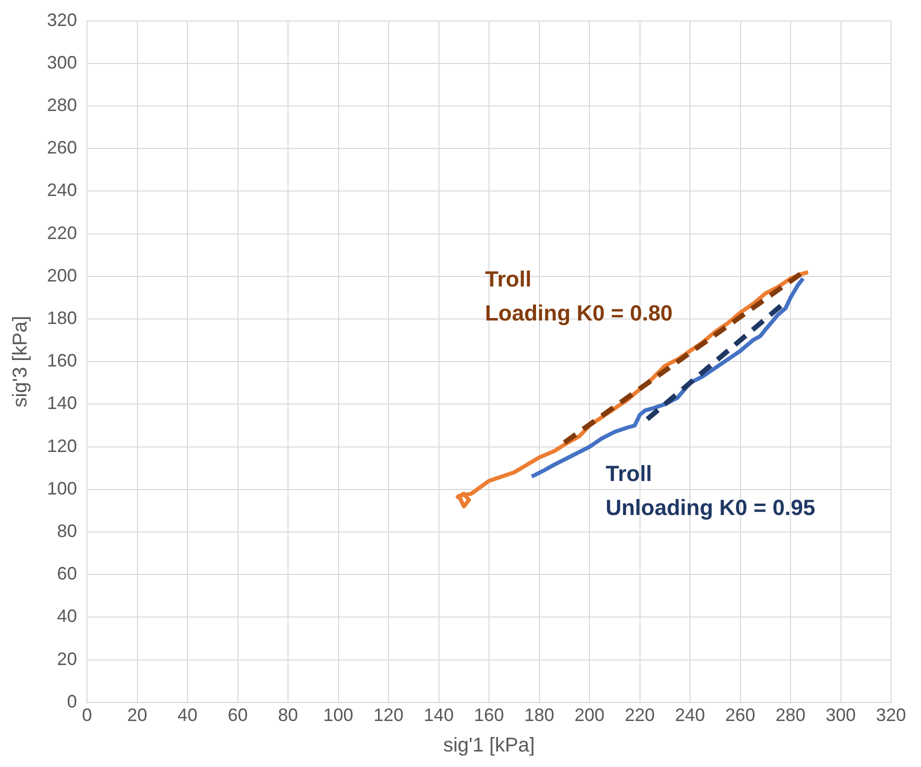 The width and height of the screenshot is (921, 767). What do you see at coordinates (67, 574) in the screenshot?
I see `y-tick-label: 60` at bounding box center [67, 574].